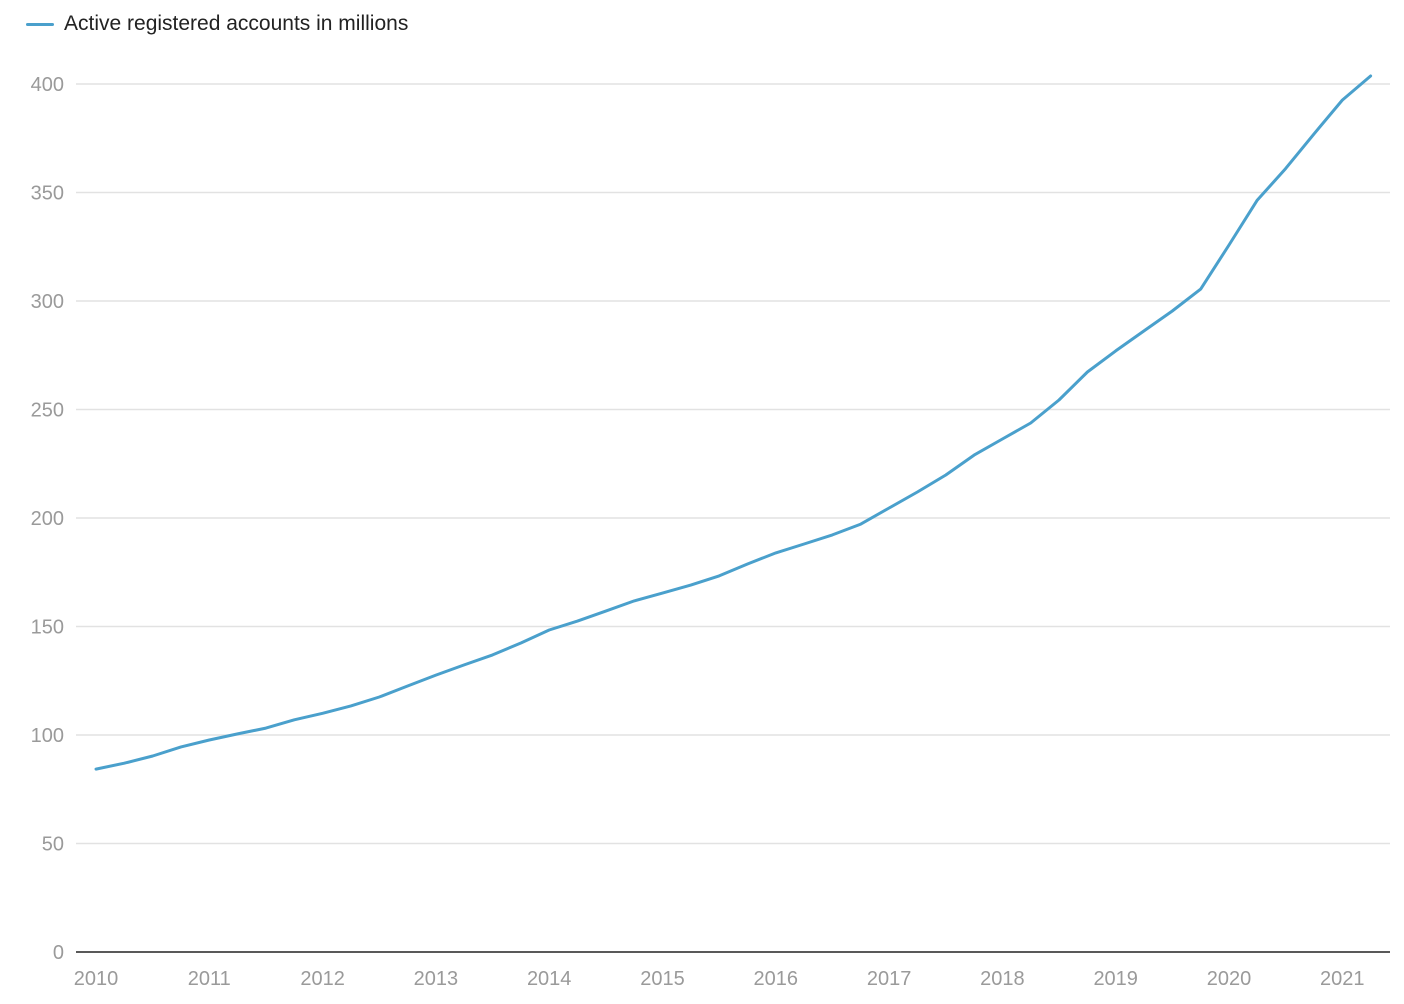 This screenshot has width=1404, height=1004. Describe the element at coordinates (53, 845) in the screenshot. I see `y-tick-label: 50` at that location.